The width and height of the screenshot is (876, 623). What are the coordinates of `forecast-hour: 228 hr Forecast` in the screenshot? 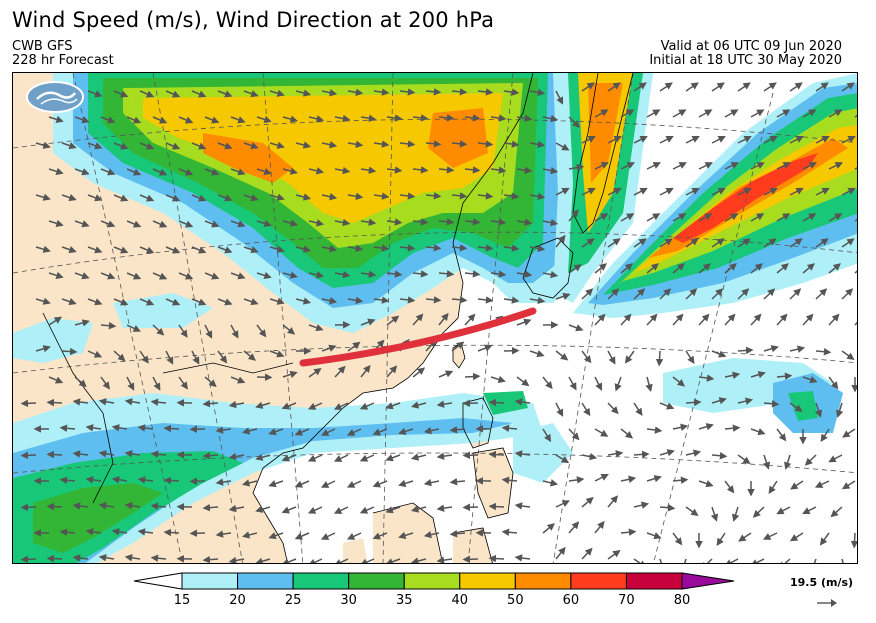 It's located at (63, 60).